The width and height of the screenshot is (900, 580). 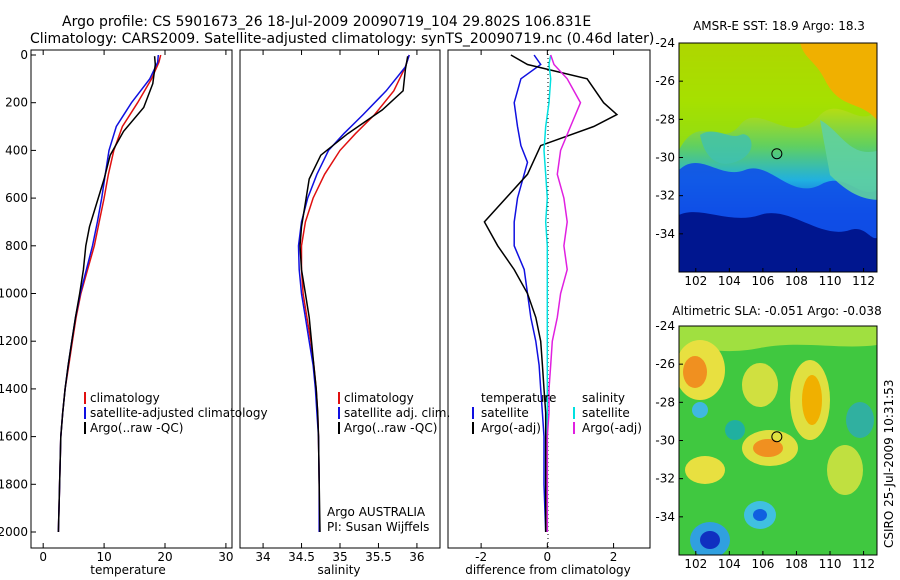 I want to click on y-tick-label: 1400, so click(x=14, y=389).